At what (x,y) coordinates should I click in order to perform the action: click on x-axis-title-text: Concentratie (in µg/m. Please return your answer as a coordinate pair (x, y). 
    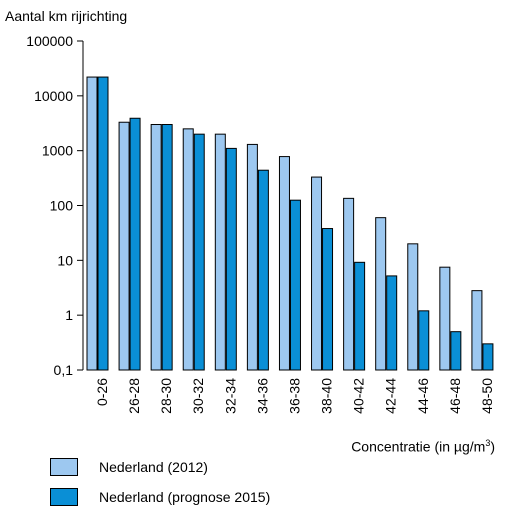
    Looking at the image, I should click on (418, 446).